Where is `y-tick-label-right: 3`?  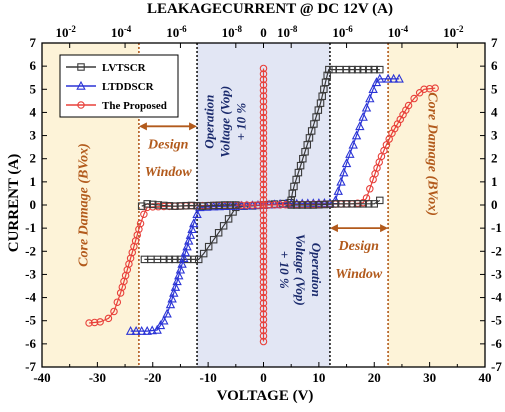
y-tick-label-right: 3 is located at coordinates (494, 135).